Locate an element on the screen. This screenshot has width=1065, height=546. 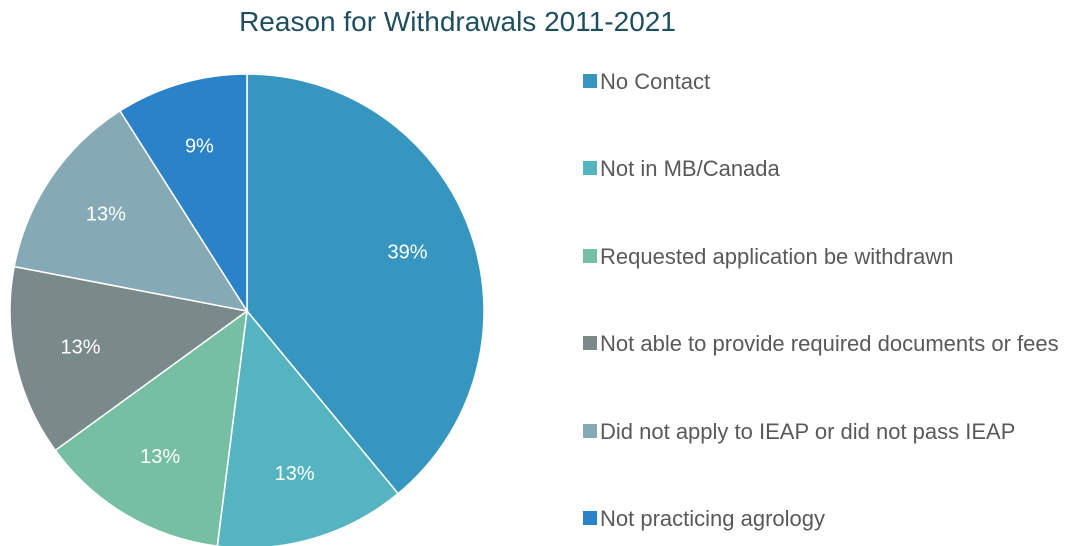
legend-item: Not practicing agrology is located at coordinates (820, 518).